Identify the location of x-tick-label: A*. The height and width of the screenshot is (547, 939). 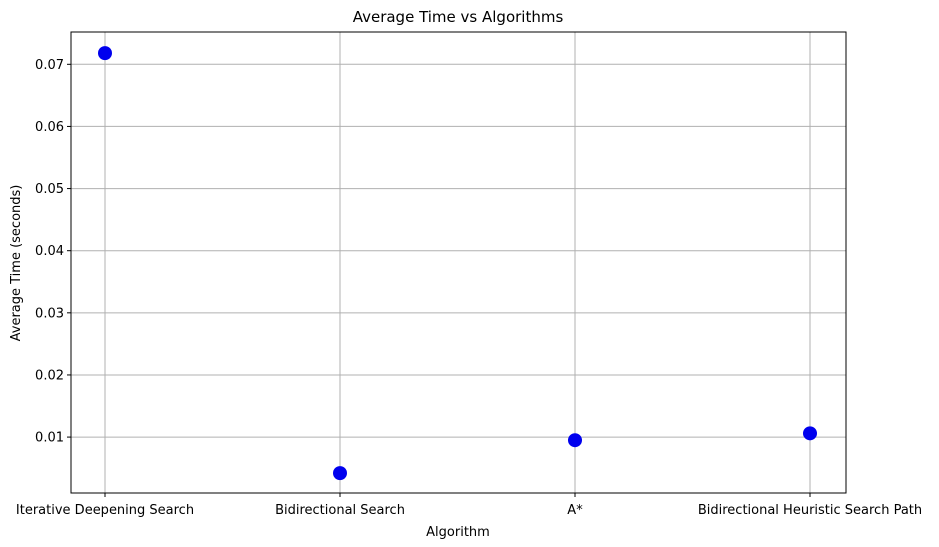
(575, 510).